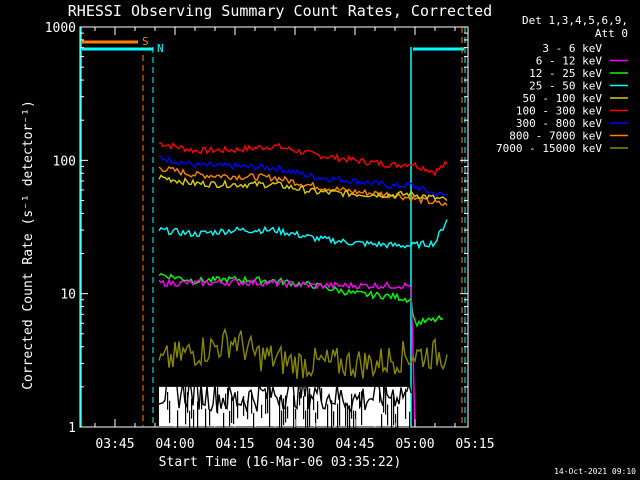 The height and width of the screenshot is (480, 640). I want to click on legend-header-2: Att 0, so click(611, 33).